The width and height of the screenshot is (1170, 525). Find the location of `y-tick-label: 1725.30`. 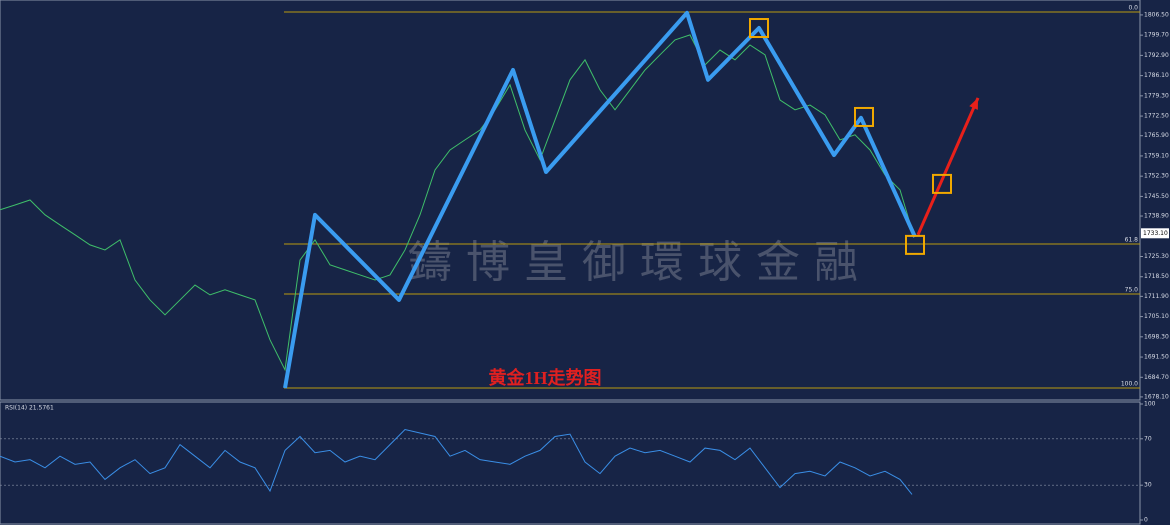

y-tick-label: 1725.30 is located at coordinates (1156, 256).